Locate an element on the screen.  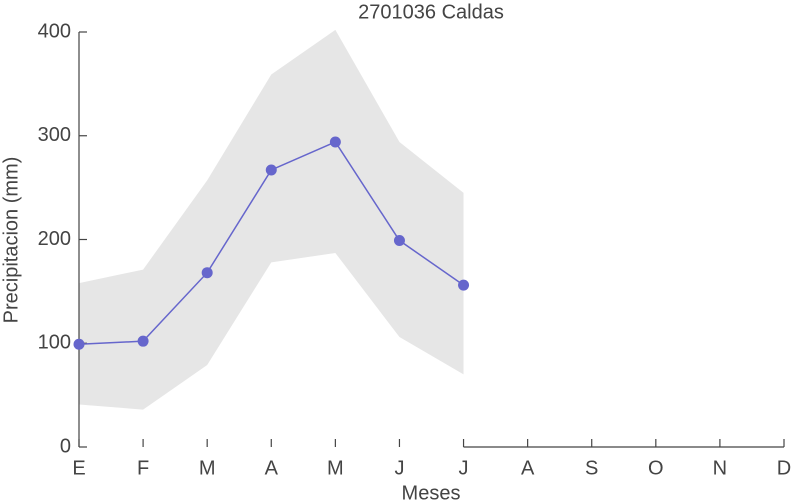
x-tick-label: D is located at coordinates (784, 468).